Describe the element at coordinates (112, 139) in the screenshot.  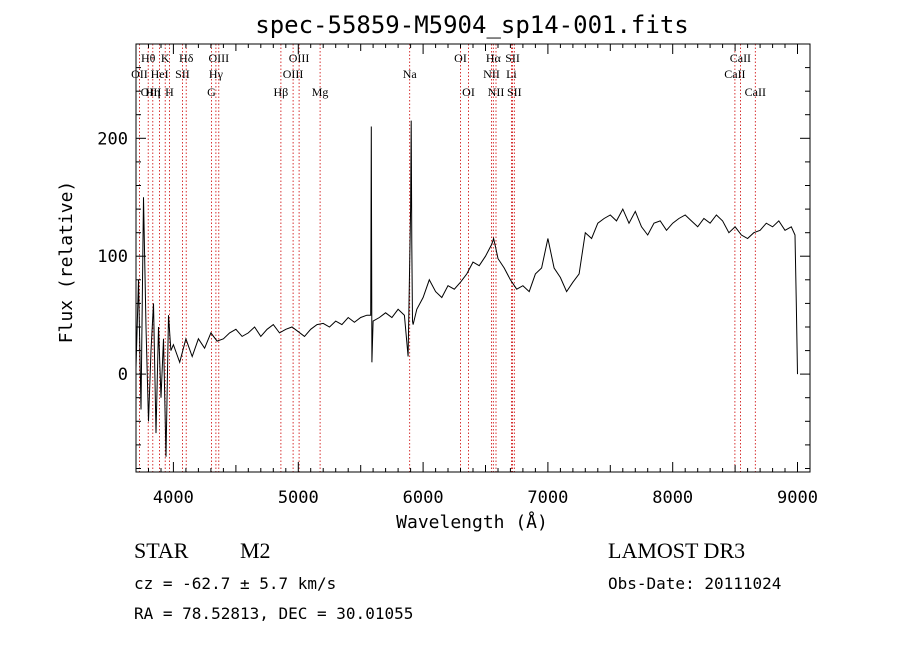
I see `y-tick-label: 200` at that location.